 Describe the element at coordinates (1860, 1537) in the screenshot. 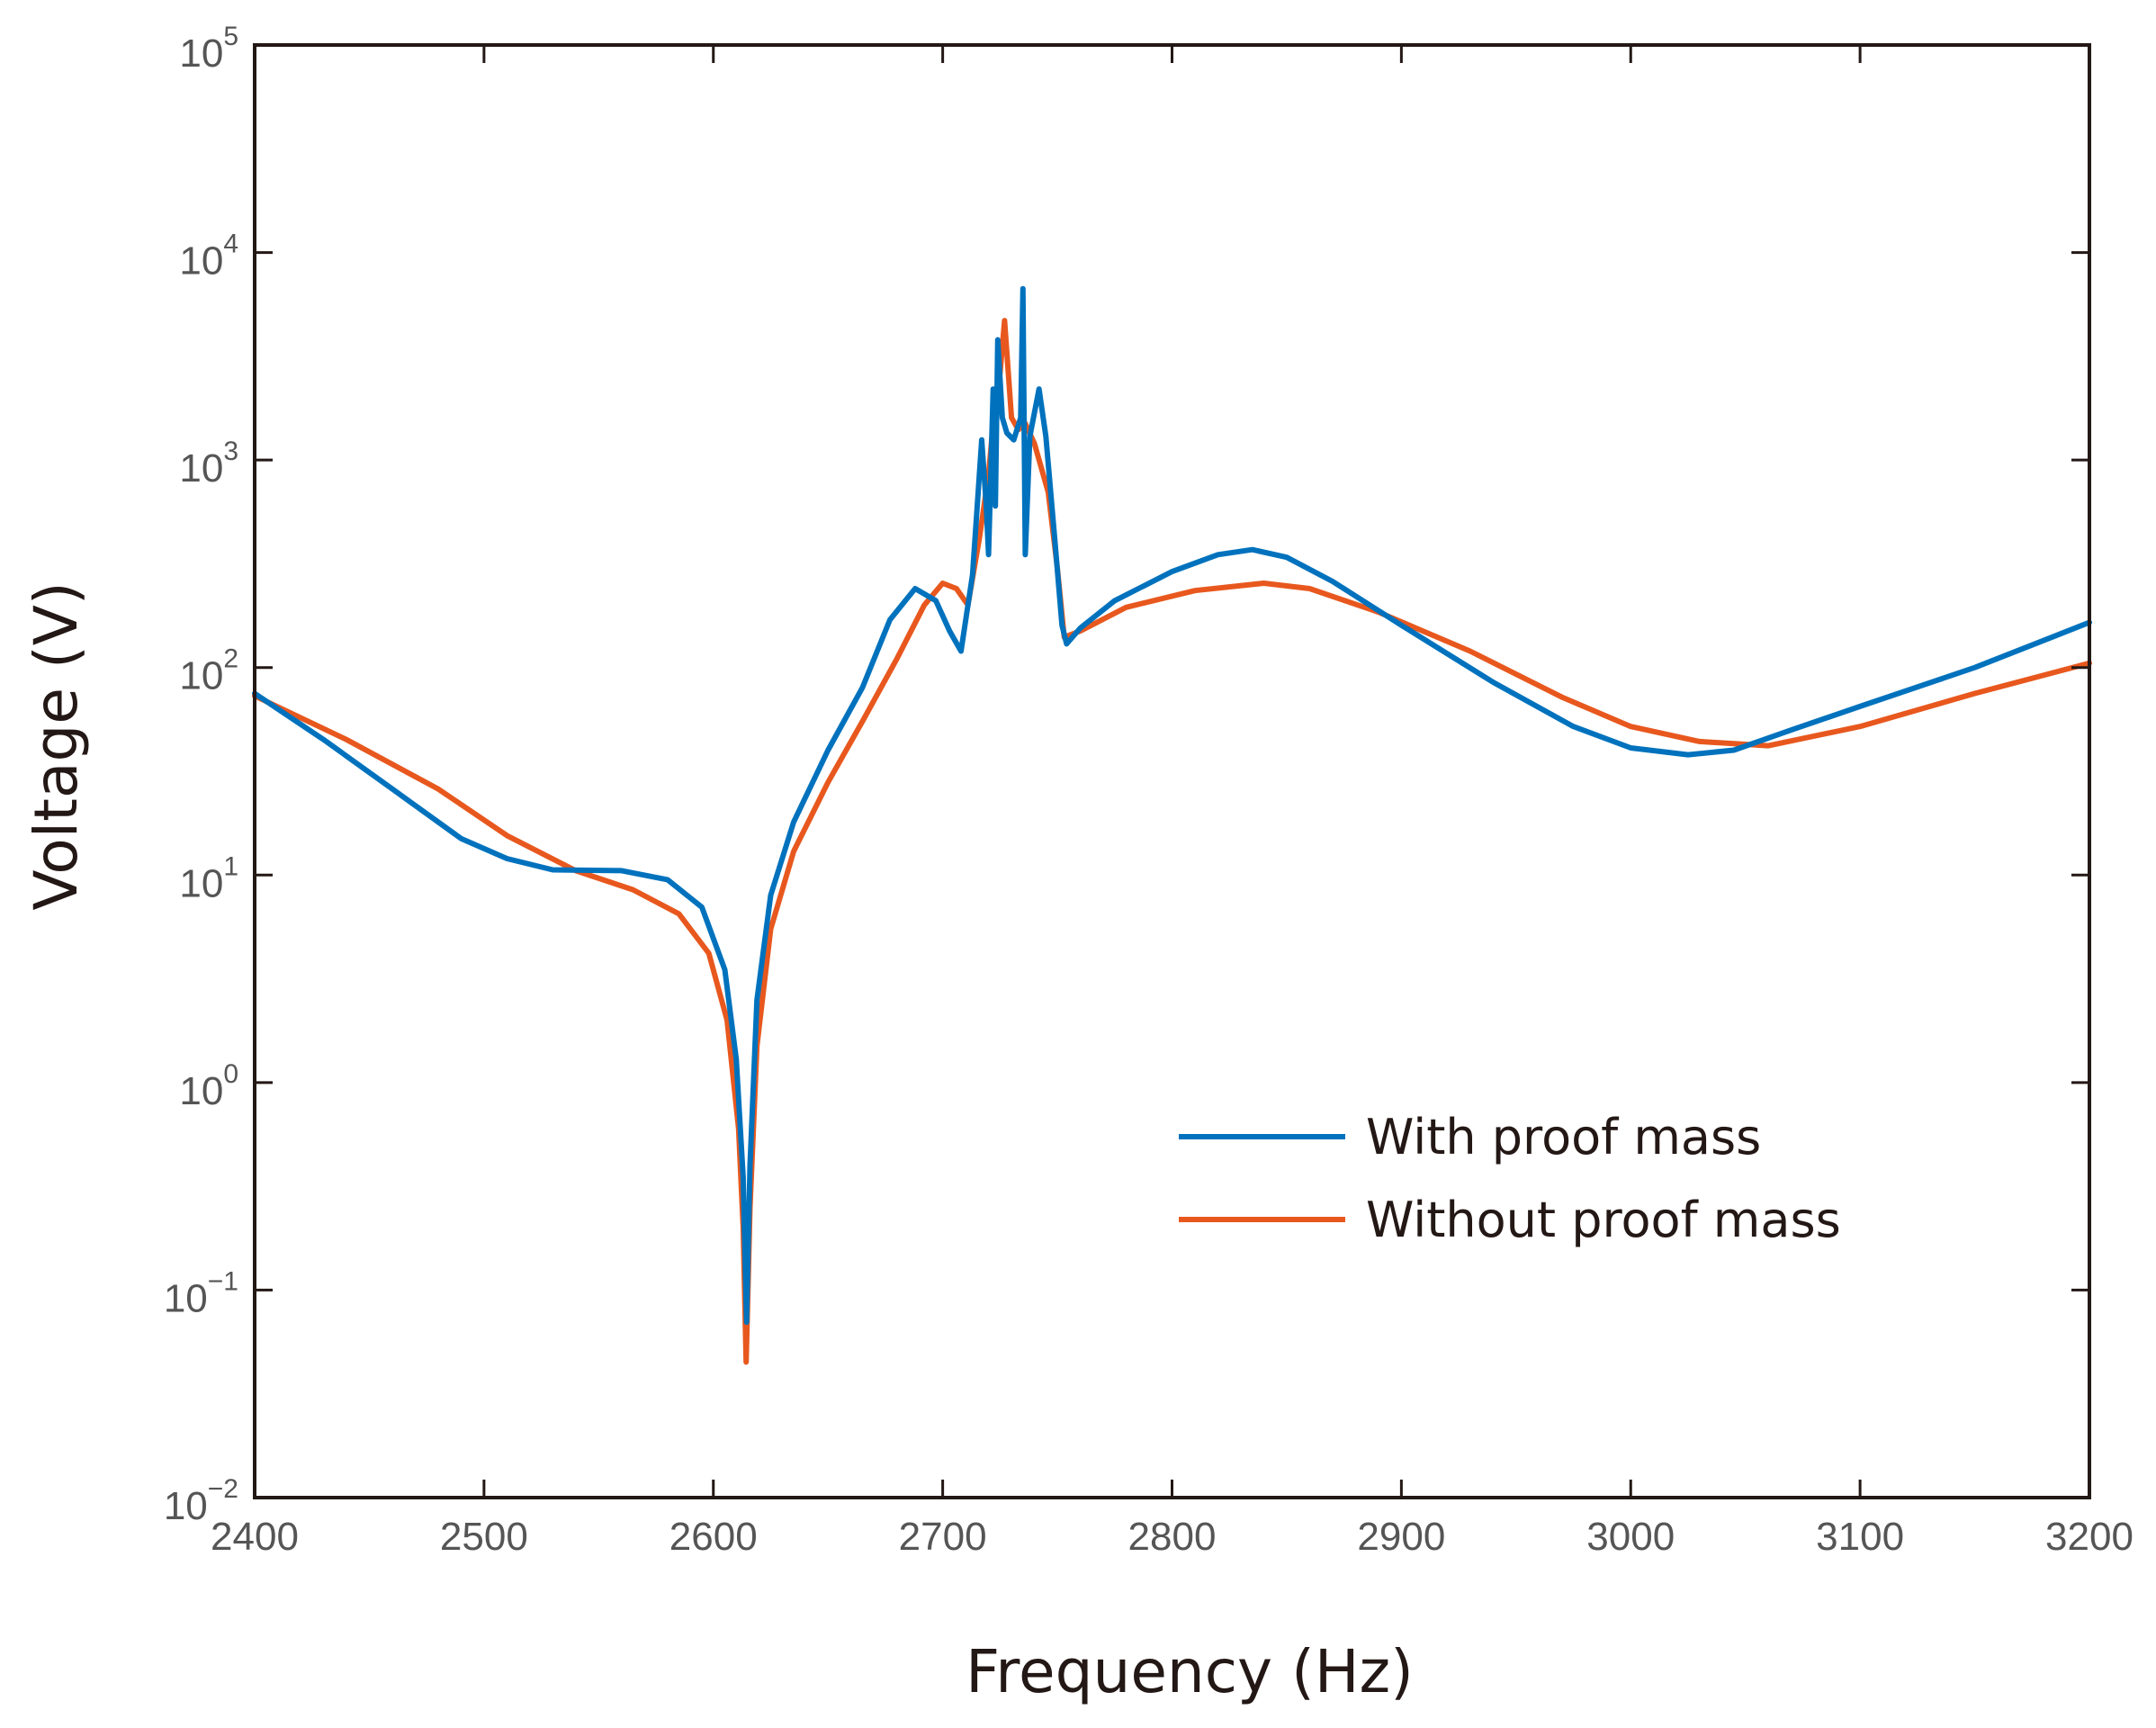

I see `x-tick-label: 3100` at that location.